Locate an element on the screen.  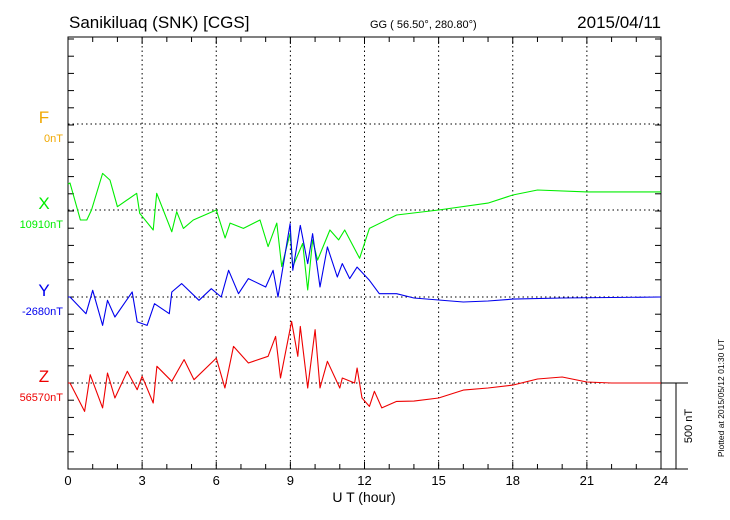
x-tick-label: 21 is located at coordinates (587, 480).